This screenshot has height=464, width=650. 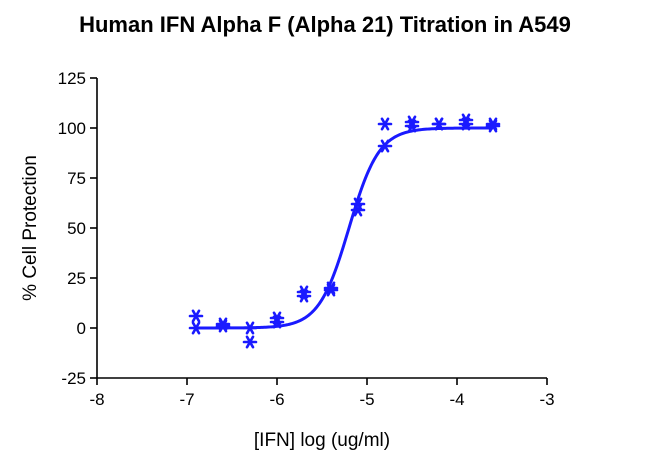 I want to click on x-tick-label: -5, so click(x=366, y=399).